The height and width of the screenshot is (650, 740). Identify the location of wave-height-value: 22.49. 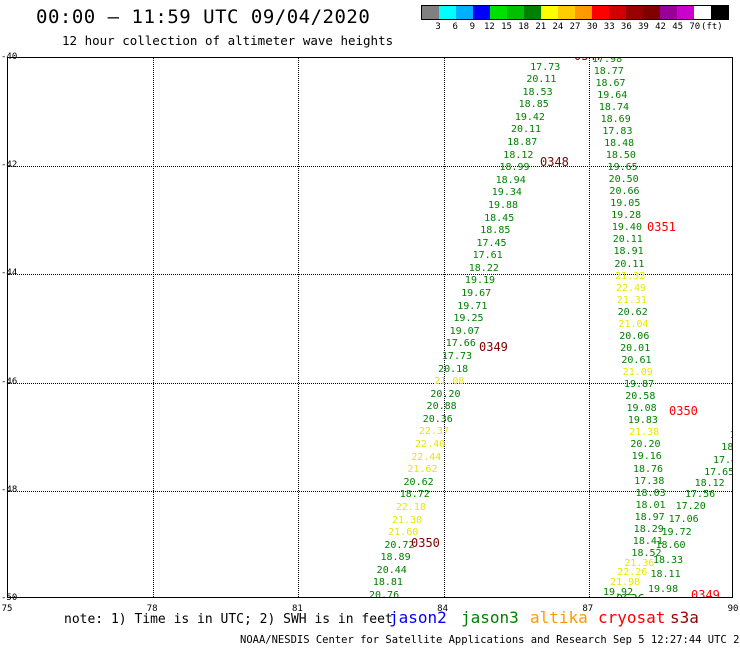
(631, 288).